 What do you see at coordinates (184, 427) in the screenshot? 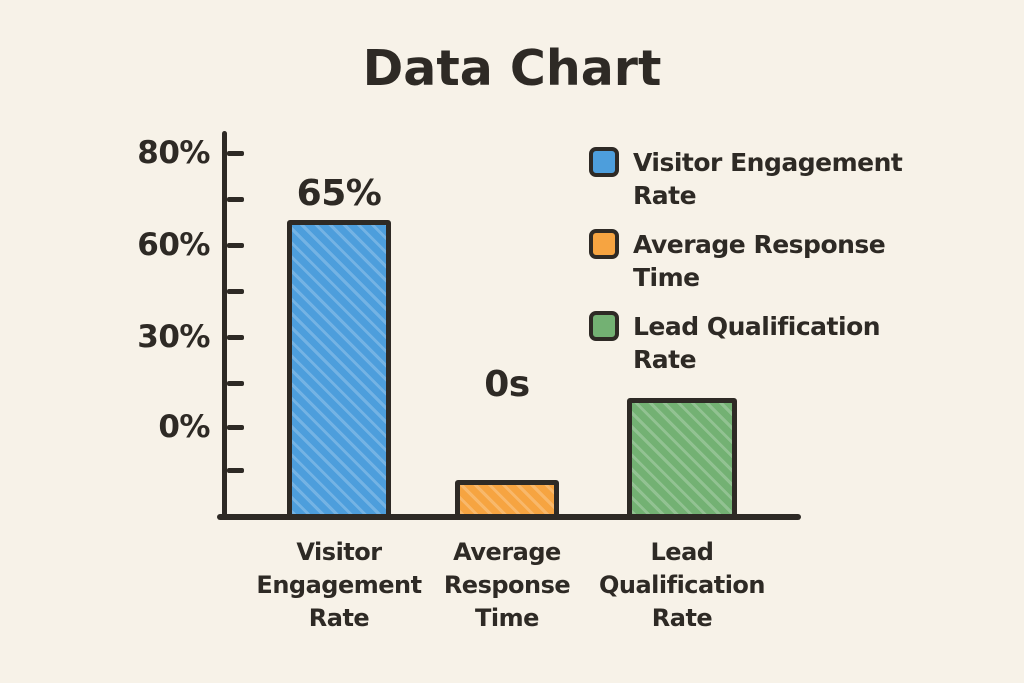
I see `y-tick-label: 0%` at bounding box center [184, 427].